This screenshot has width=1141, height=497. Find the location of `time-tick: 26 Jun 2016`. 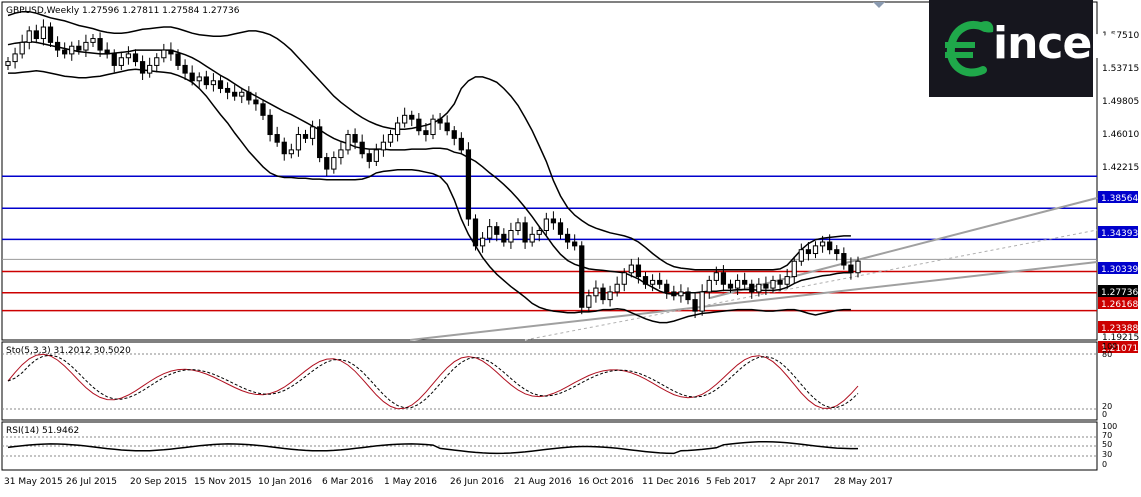

time-tick: 26 Jun 2016 is located at coordinates (477, 482).